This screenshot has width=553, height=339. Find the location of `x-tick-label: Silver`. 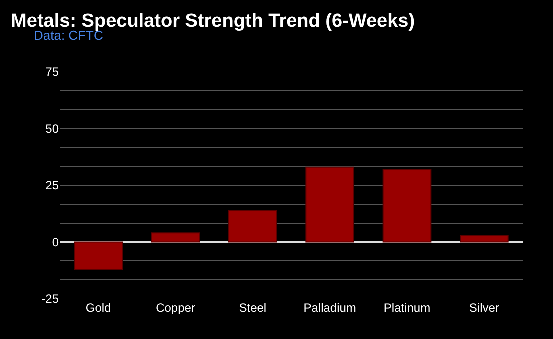

x-tick-label: Silver is located at coordinates (484, 308).